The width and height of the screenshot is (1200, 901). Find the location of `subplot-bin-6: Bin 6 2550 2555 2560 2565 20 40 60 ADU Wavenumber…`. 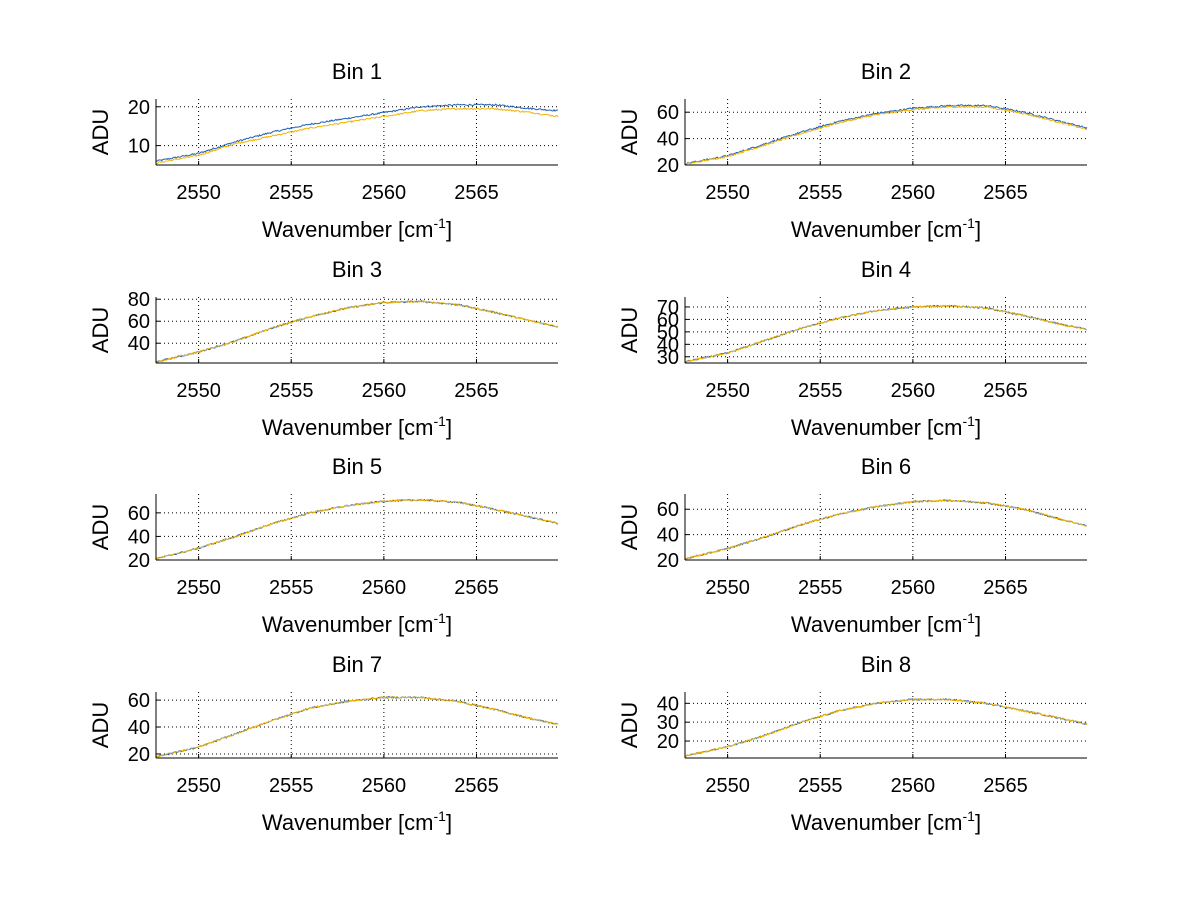

subplot-bin-6: Bin 6 2550 2555 2560 2565 20 40 60 ADU Wavenumber… is located at coordinates (852, 545).